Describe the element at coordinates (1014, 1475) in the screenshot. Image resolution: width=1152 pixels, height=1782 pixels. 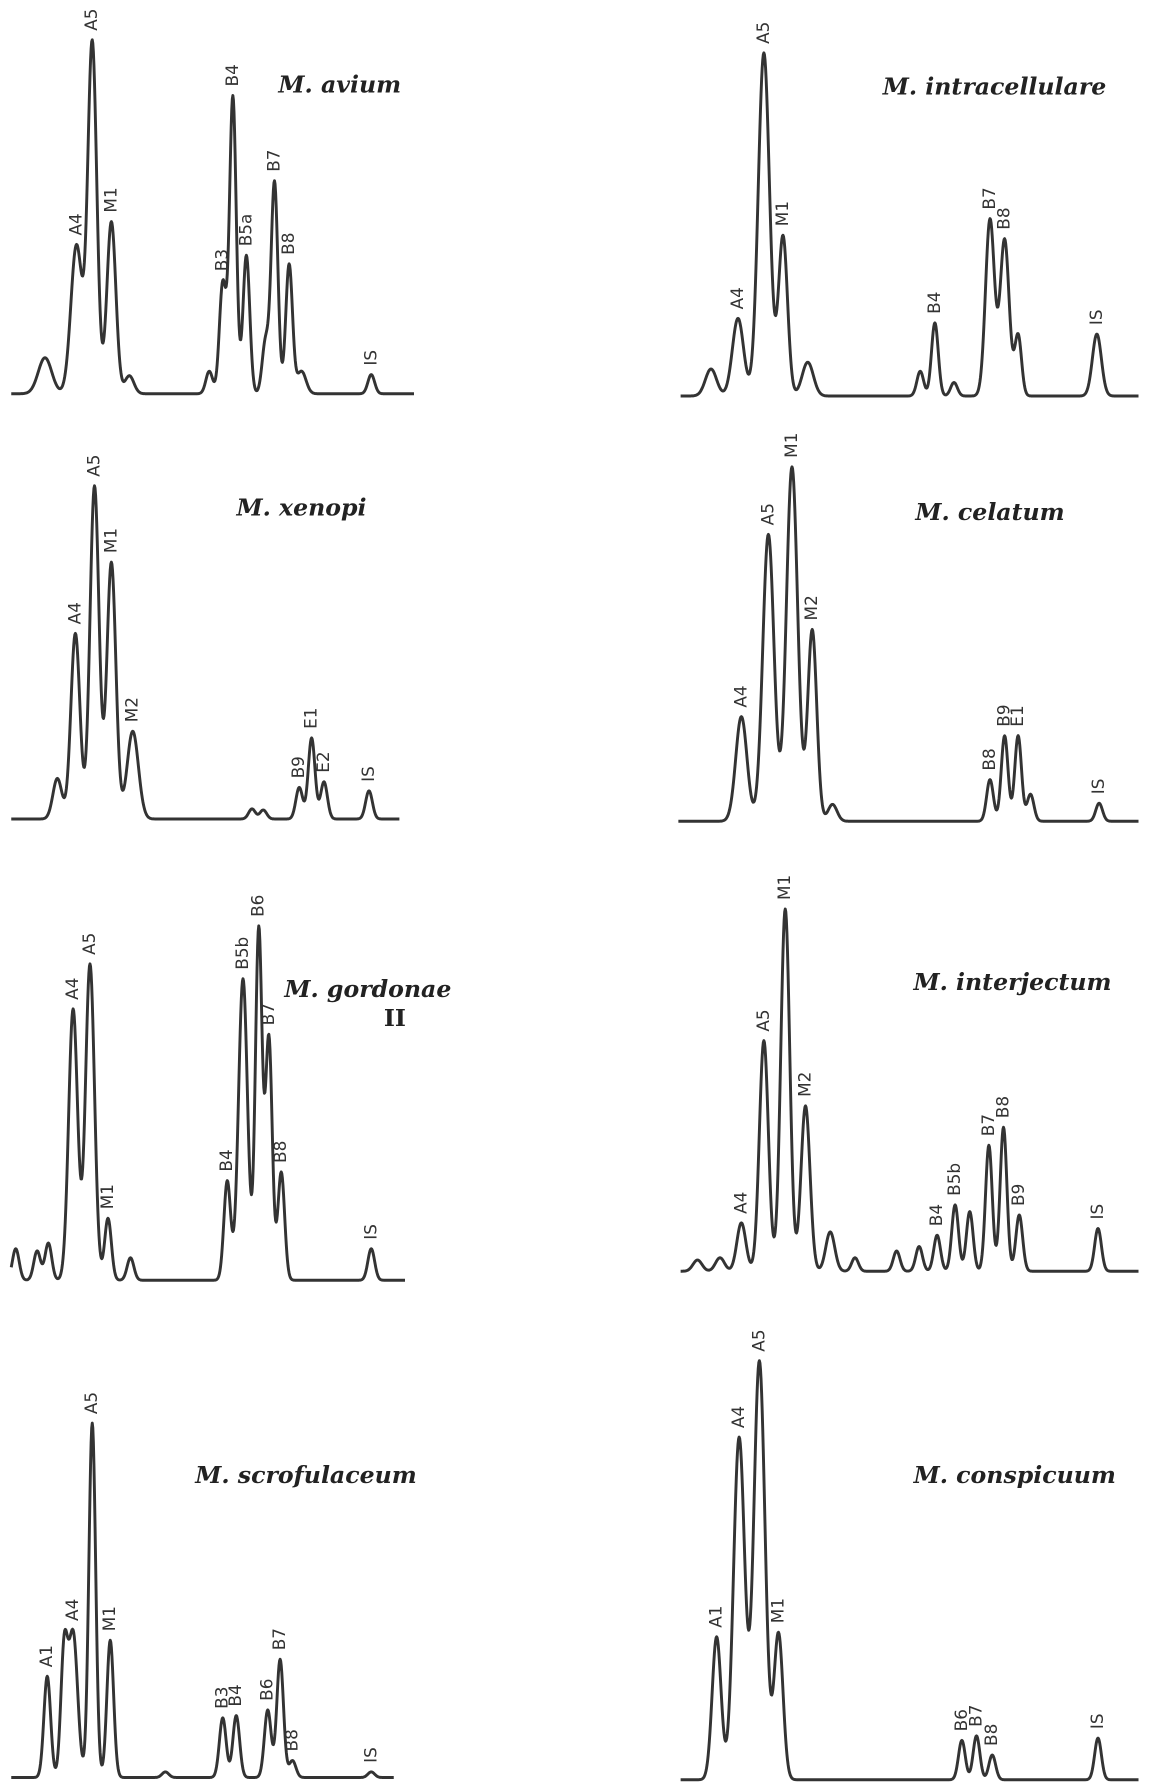
I see `panel-title: M. conspicuum` at that location.